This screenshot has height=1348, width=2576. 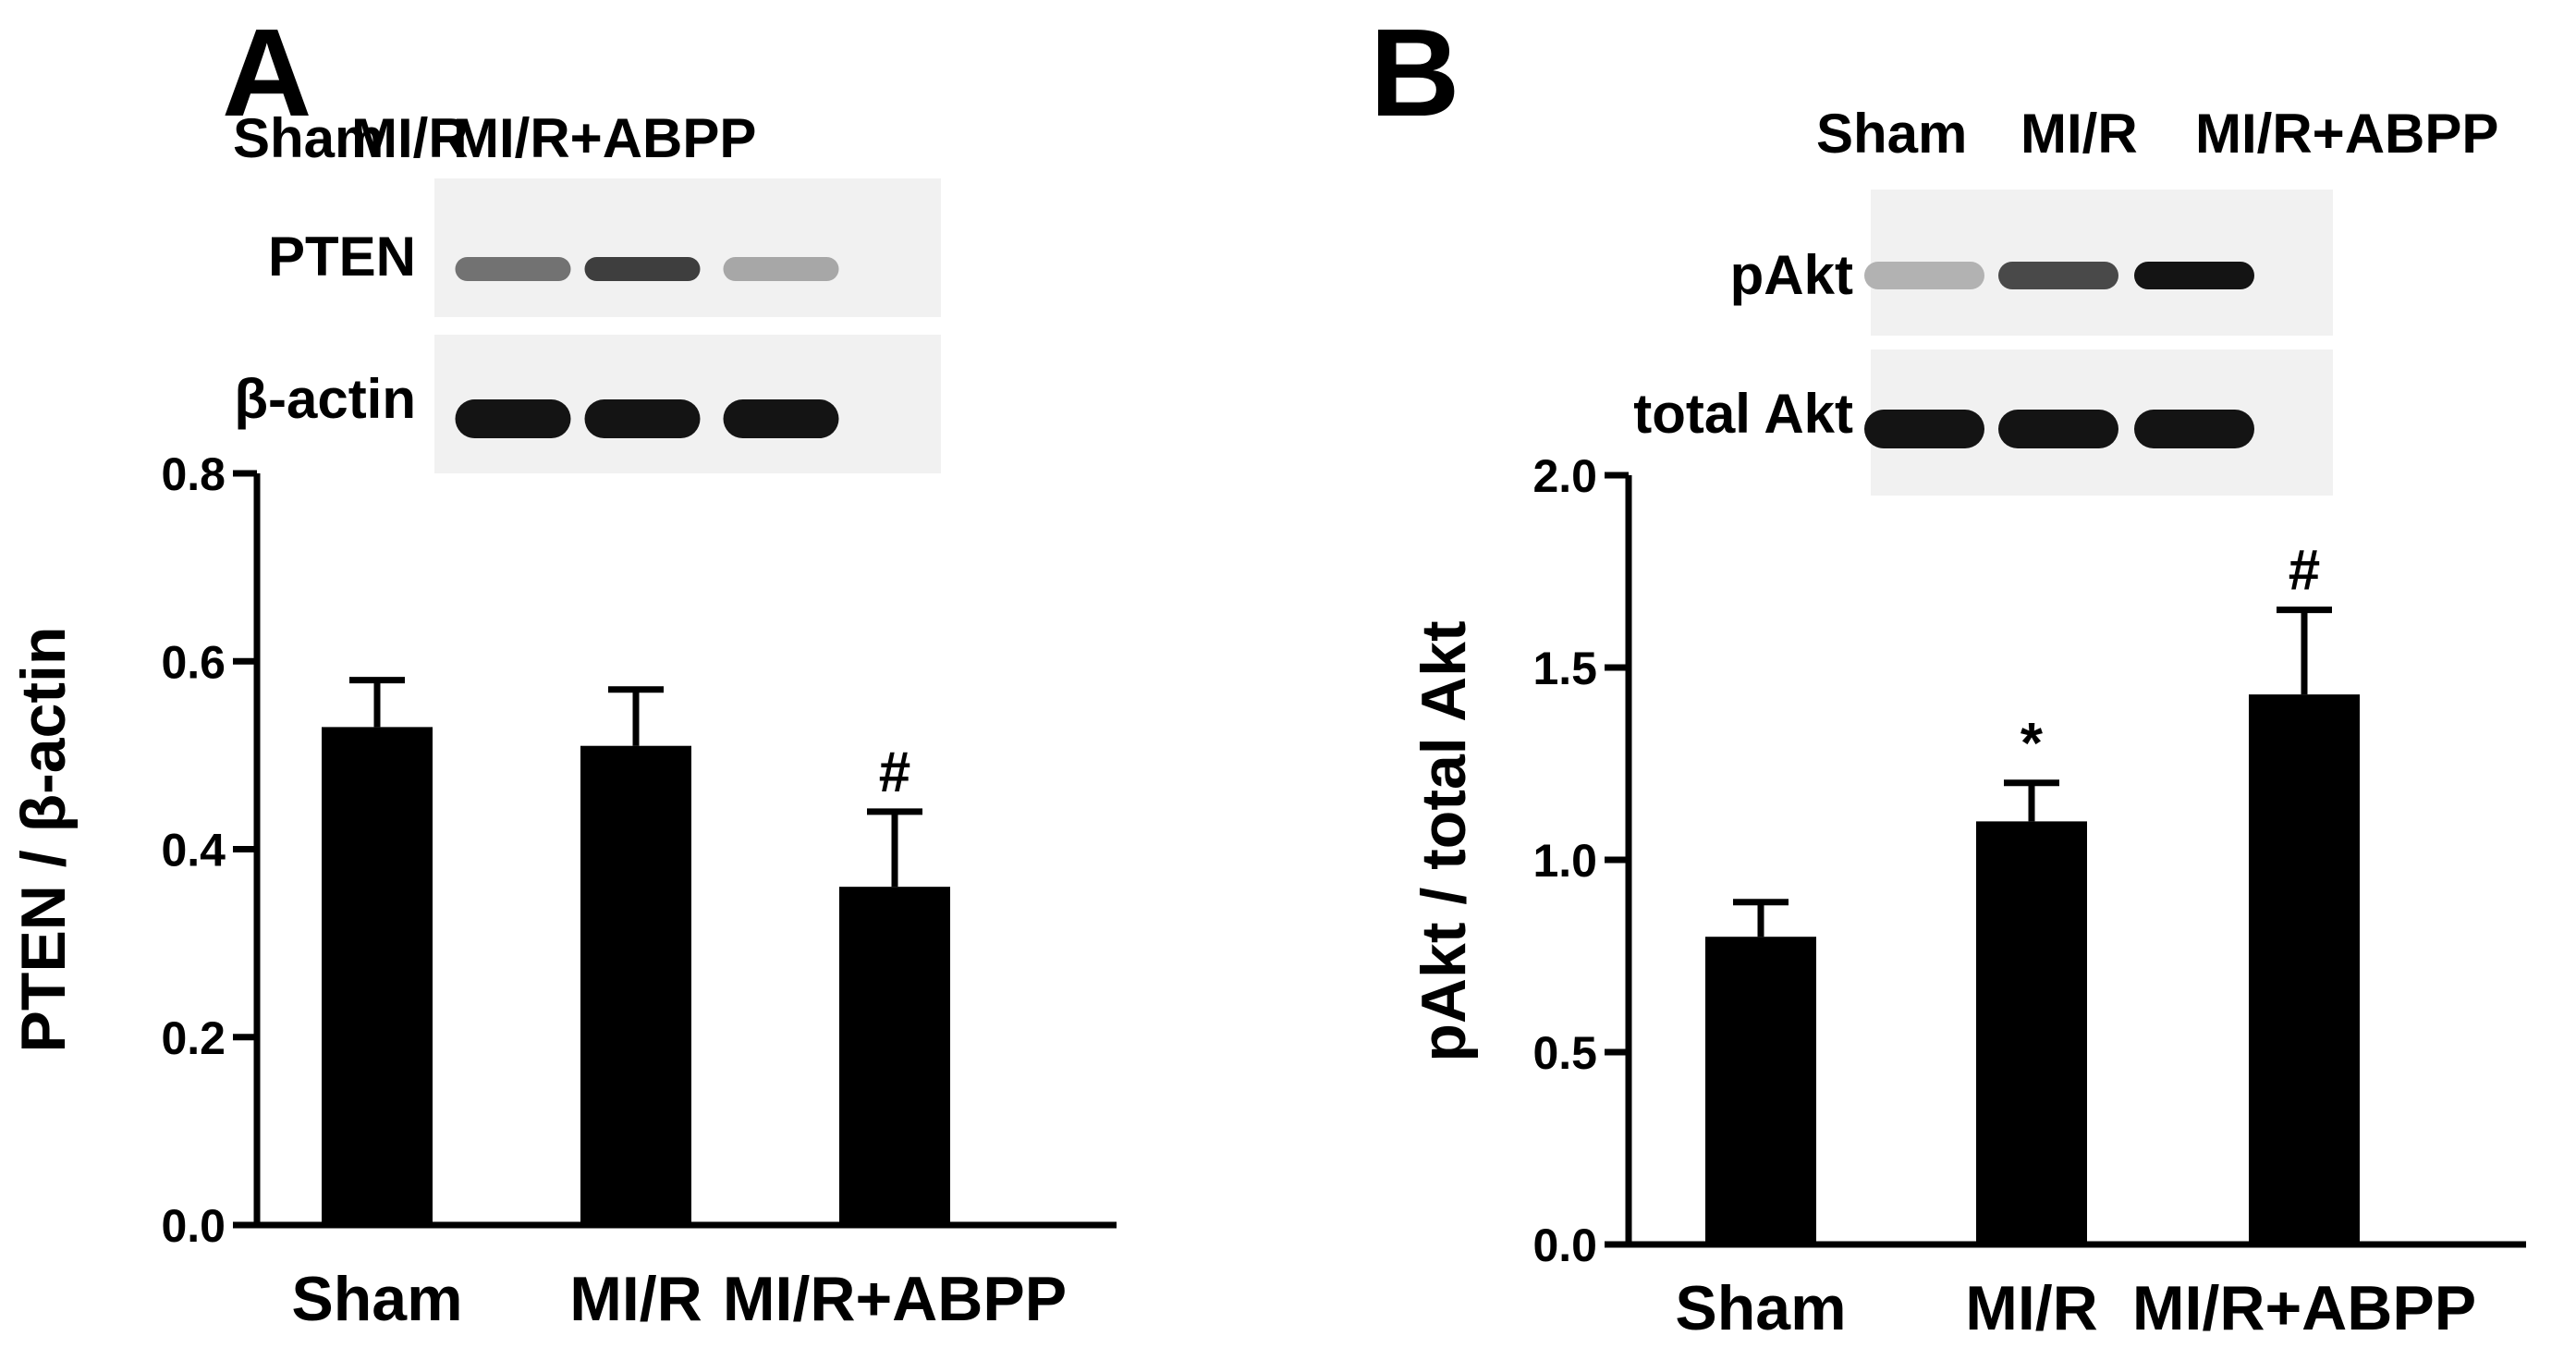 What do you see at coordinates (193, 1038) in the screenshot?
I see `panel-a-y-tick-label: 0.2` at bounding box center [193, 1038].